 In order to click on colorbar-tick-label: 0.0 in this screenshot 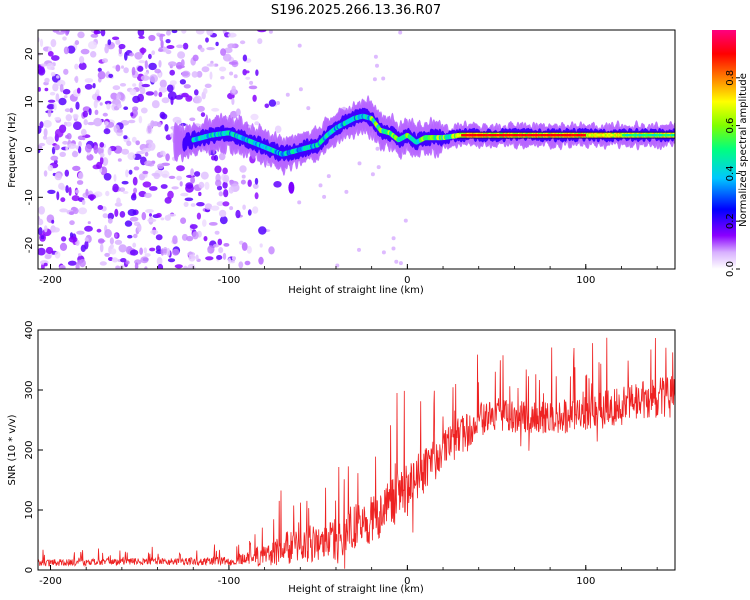, I will do `click(730, 269)`.